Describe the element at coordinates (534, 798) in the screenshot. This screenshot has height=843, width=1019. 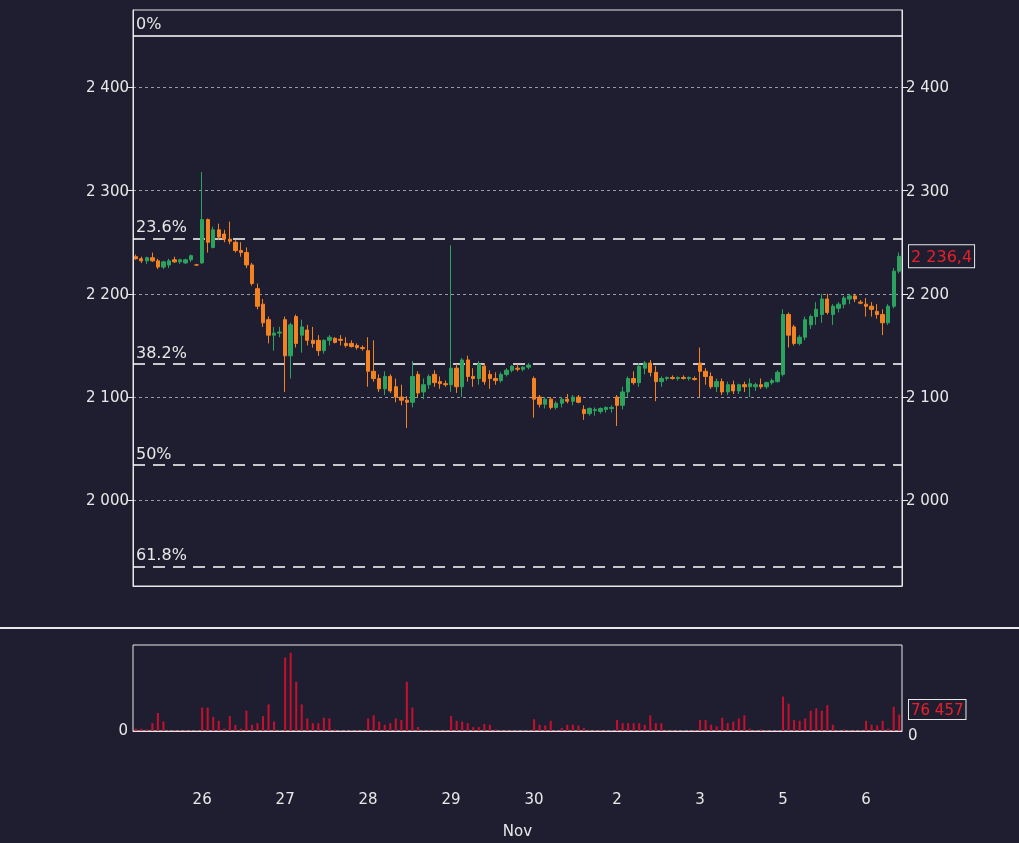
I see `x-tick-label: 30` at that location.